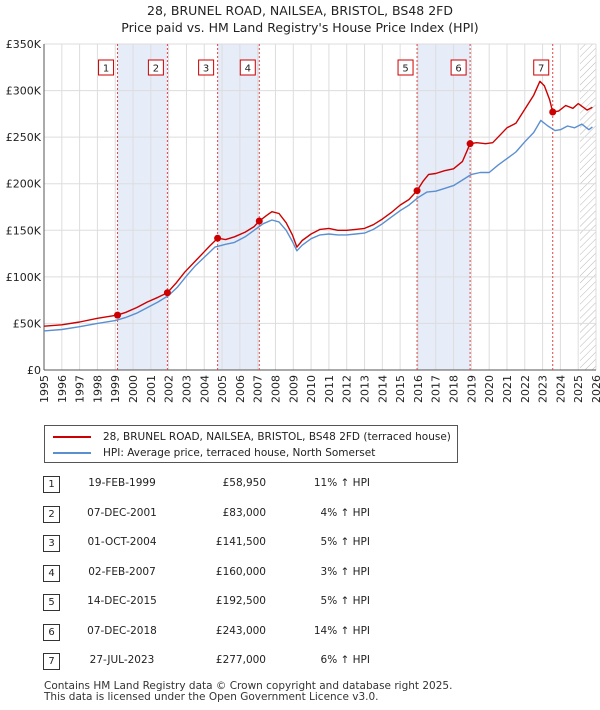 The image size is (600, 710). What do you see at coordinates (300, 661) in the screenshot?
I see `table-row: 7 27-JUL-2023 £277,000 6% ↑ HPI` at bounding box center [300, 661].